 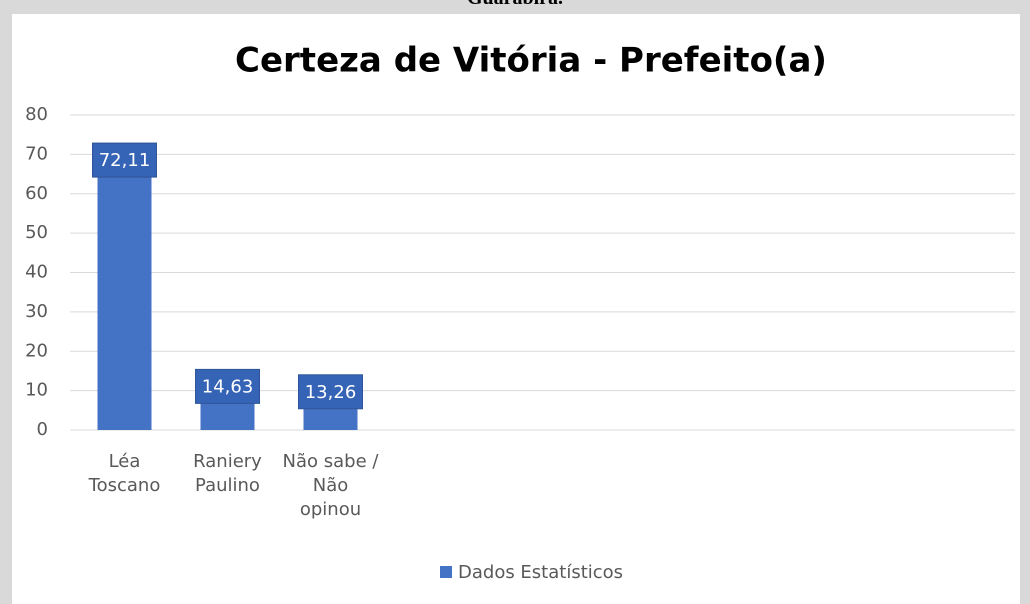 What do you see at coordinates (124, 288) in the screenshot?
I see `bar` at bounding box center [124, 288].